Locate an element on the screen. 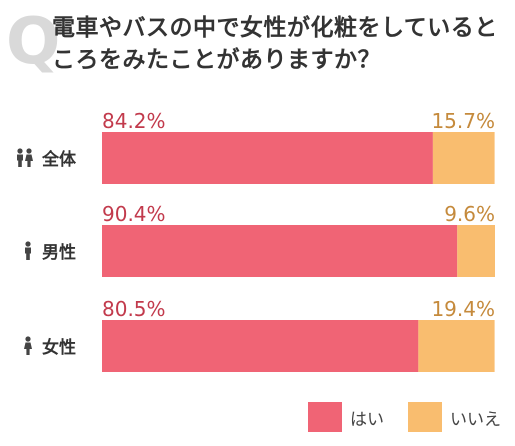 This screenshot has height=446, width=515. legend-swatch-no is located at coordinates (425, 417).